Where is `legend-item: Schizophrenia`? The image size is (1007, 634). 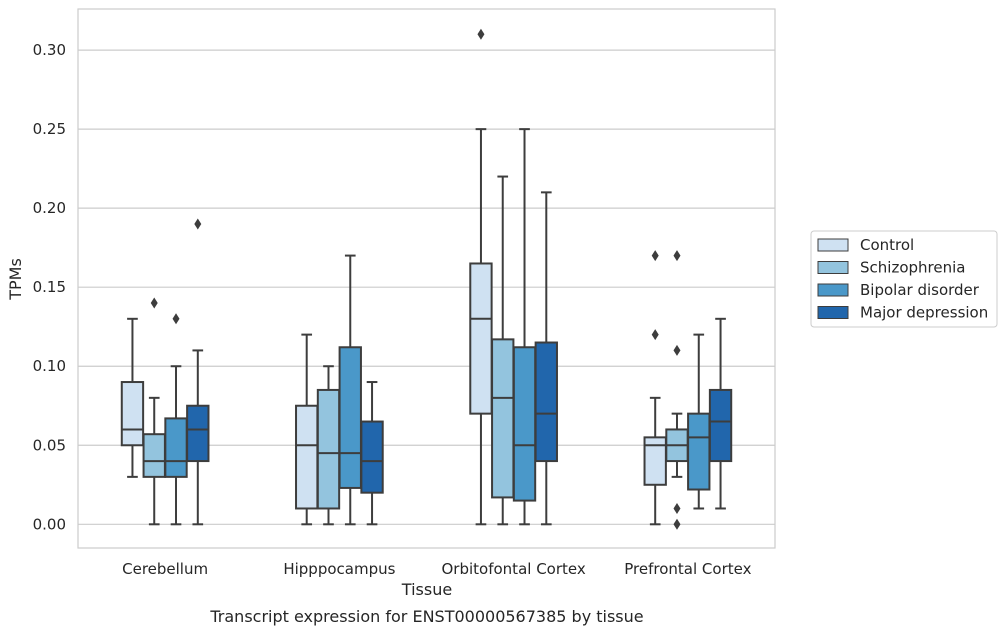
legend-item: Schizophrenia is located at coordinates (891, 268).